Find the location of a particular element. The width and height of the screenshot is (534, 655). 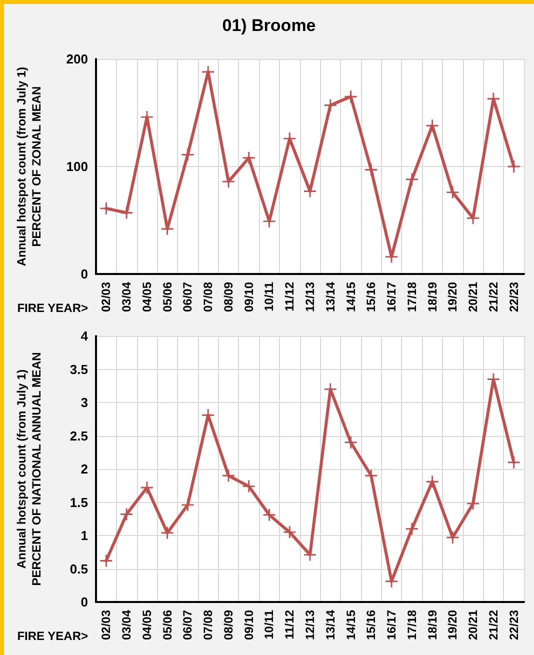

y-axis-title: Annual hotspot count (from July 1) PERCENT OF NATIONAL ANNUAL MEAN is located at coordinates (29, 469).